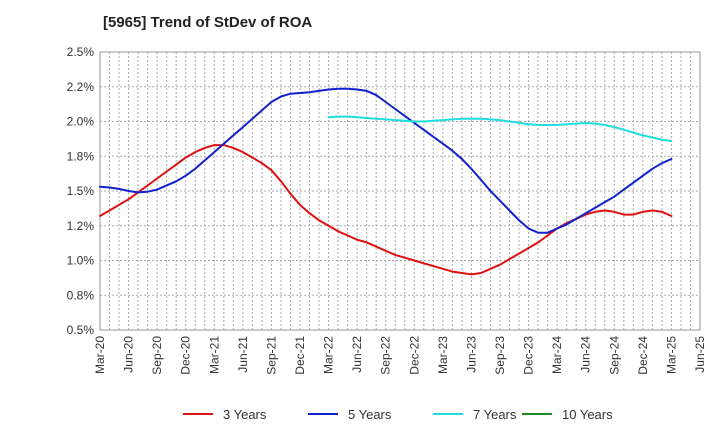  What do you see at coordinates (81, 156) in the screenshot?
I see `y-tick-label: 1.8%` at bounding box center [81, 156].